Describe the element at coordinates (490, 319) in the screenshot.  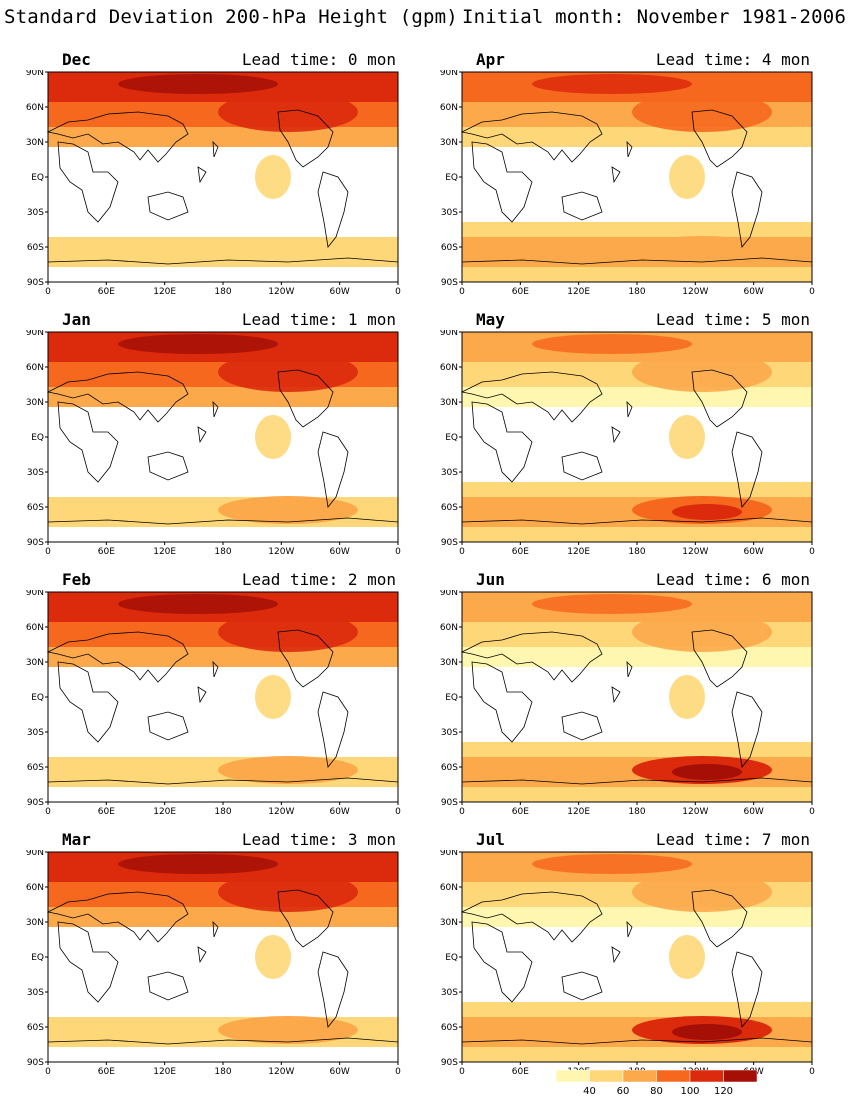
I see `panel-month-label: May` at that location.